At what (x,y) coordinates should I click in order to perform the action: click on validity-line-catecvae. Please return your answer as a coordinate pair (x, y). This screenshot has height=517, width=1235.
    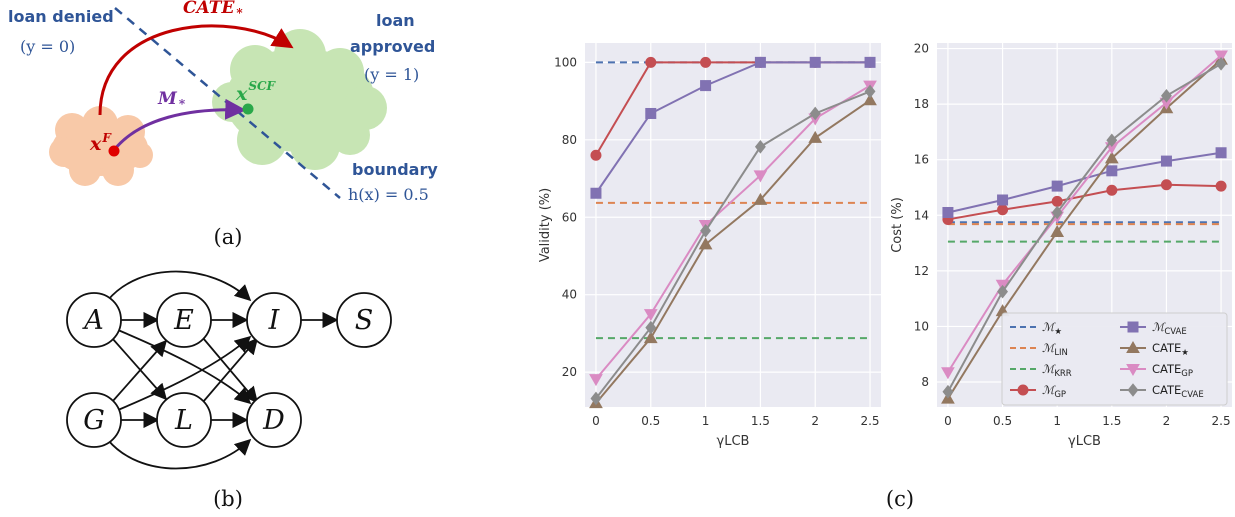
    Looking at the image, I should click on (733, 245).